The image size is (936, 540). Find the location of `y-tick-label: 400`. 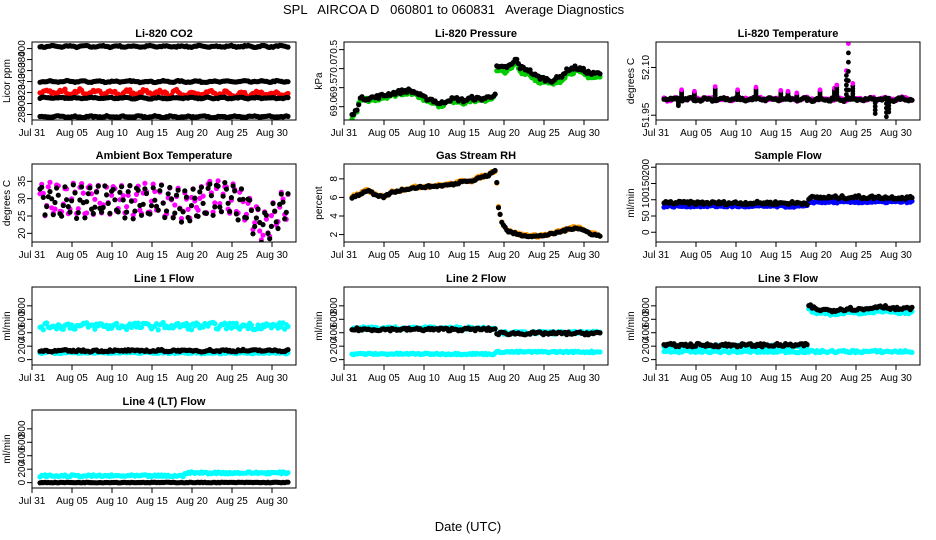

y-tick-label: 400 is located at coordinates (334, 332).